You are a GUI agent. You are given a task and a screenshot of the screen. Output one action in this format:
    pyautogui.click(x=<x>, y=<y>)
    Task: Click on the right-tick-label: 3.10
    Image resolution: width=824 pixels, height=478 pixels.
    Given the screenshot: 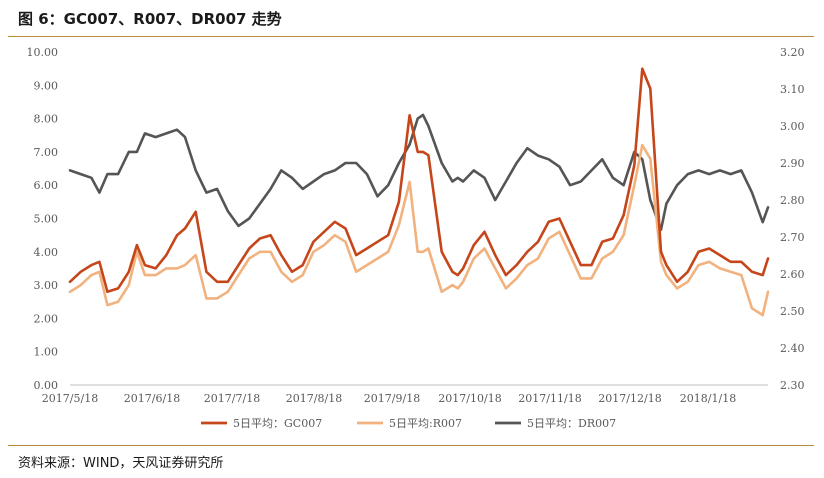 What is the action you would take?
    pyautogui.click(x=792, y=89)
    